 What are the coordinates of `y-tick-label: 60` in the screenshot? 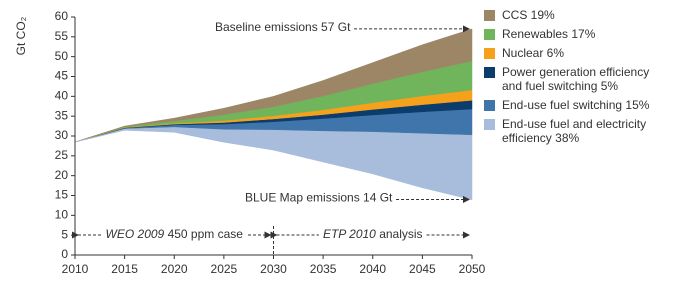 It's located at (62, 16).